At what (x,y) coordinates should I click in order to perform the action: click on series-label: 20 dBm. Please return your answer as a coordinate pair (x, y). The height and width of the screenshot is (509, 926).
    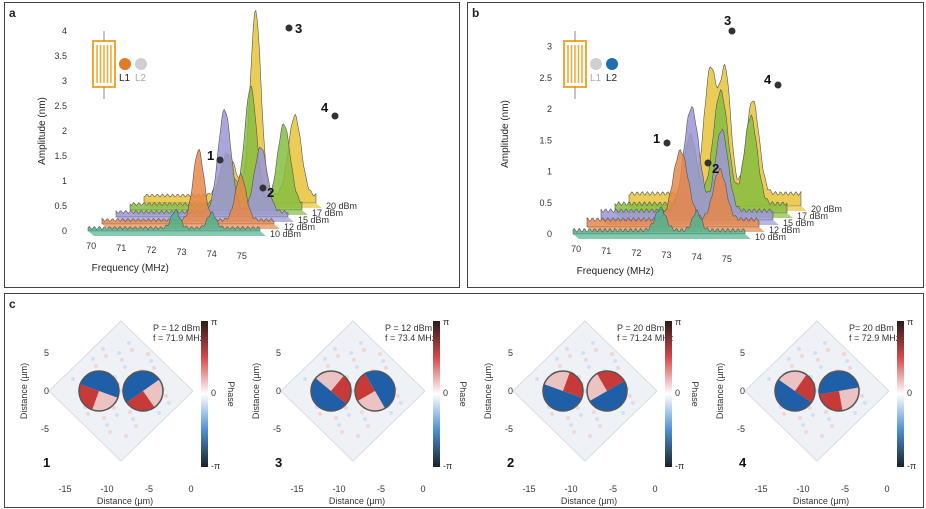
    Looking at the image, I should click on (341, 206).